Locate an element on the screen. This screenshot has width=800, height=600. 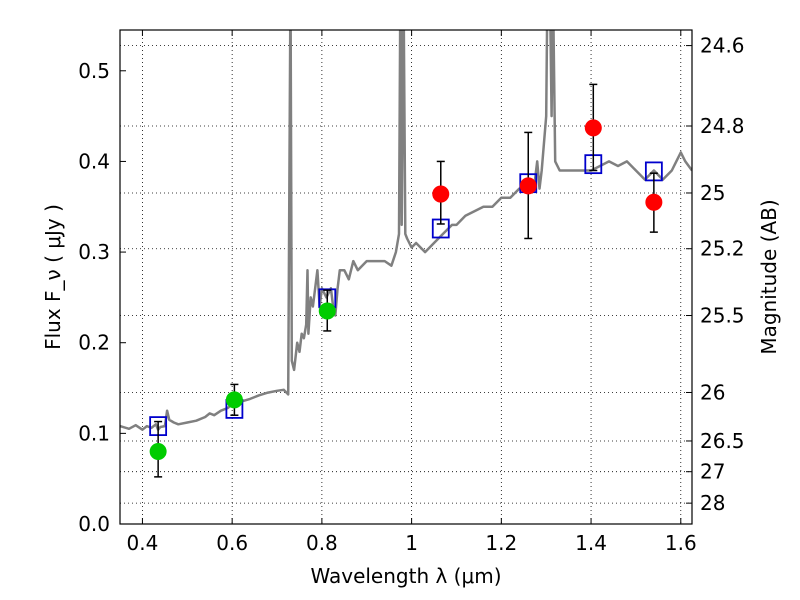
right-tick-label: 25 is located at coordinates (712, 193).